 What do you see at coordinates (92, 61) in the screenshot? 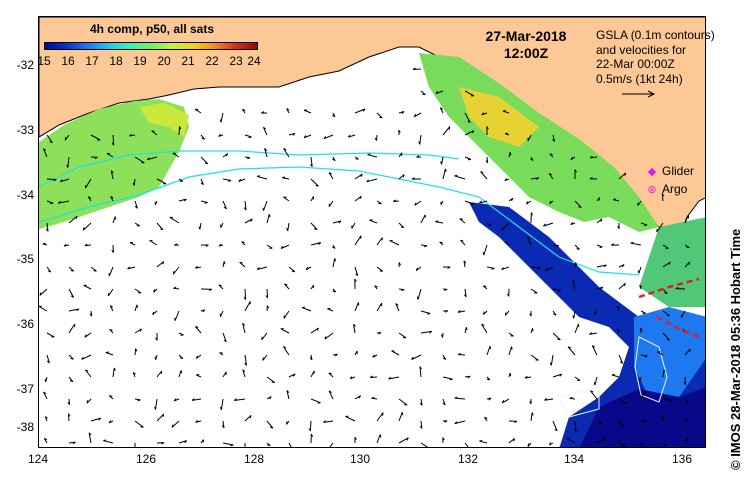
I see `colorbar-tick: 17` at bounding box center [92, 61].